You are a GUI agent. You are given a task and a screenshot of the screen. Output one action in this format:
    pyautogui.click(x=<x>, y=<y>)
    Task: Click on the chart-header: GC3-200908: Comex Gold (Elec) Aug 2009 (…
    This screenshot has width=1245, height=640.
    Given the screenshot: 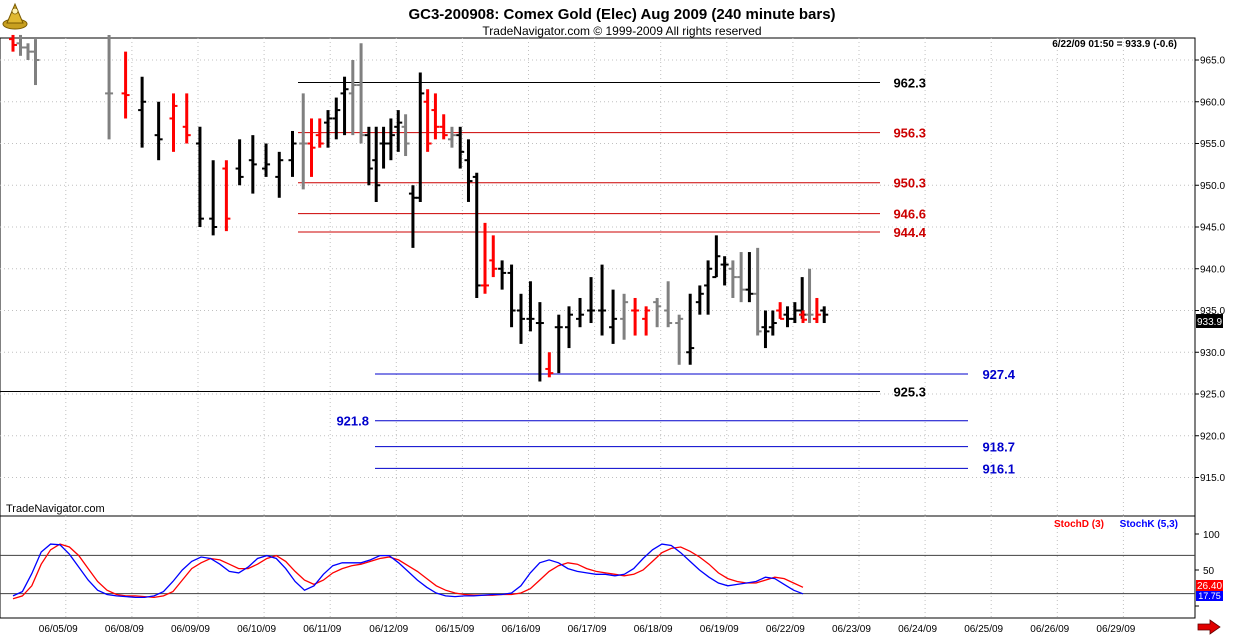 What is the action you would take?
    pyautogui.click(x=792, y=28)
    